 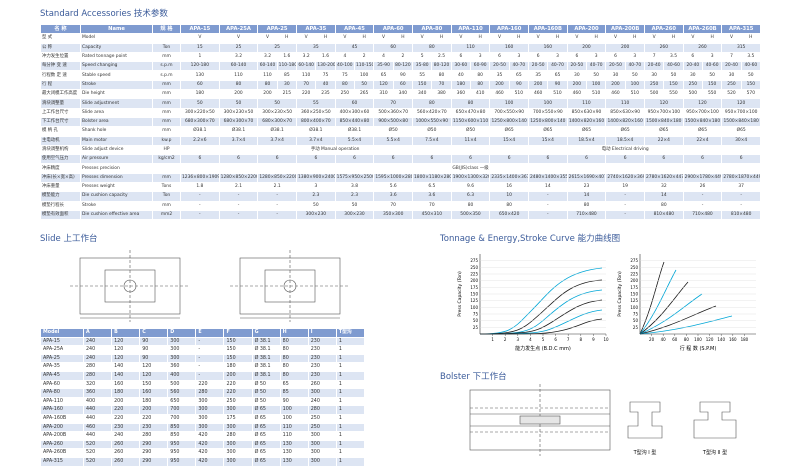 I want to click on row-label-cn: 使用空气压力, so click(x=60, y=159).